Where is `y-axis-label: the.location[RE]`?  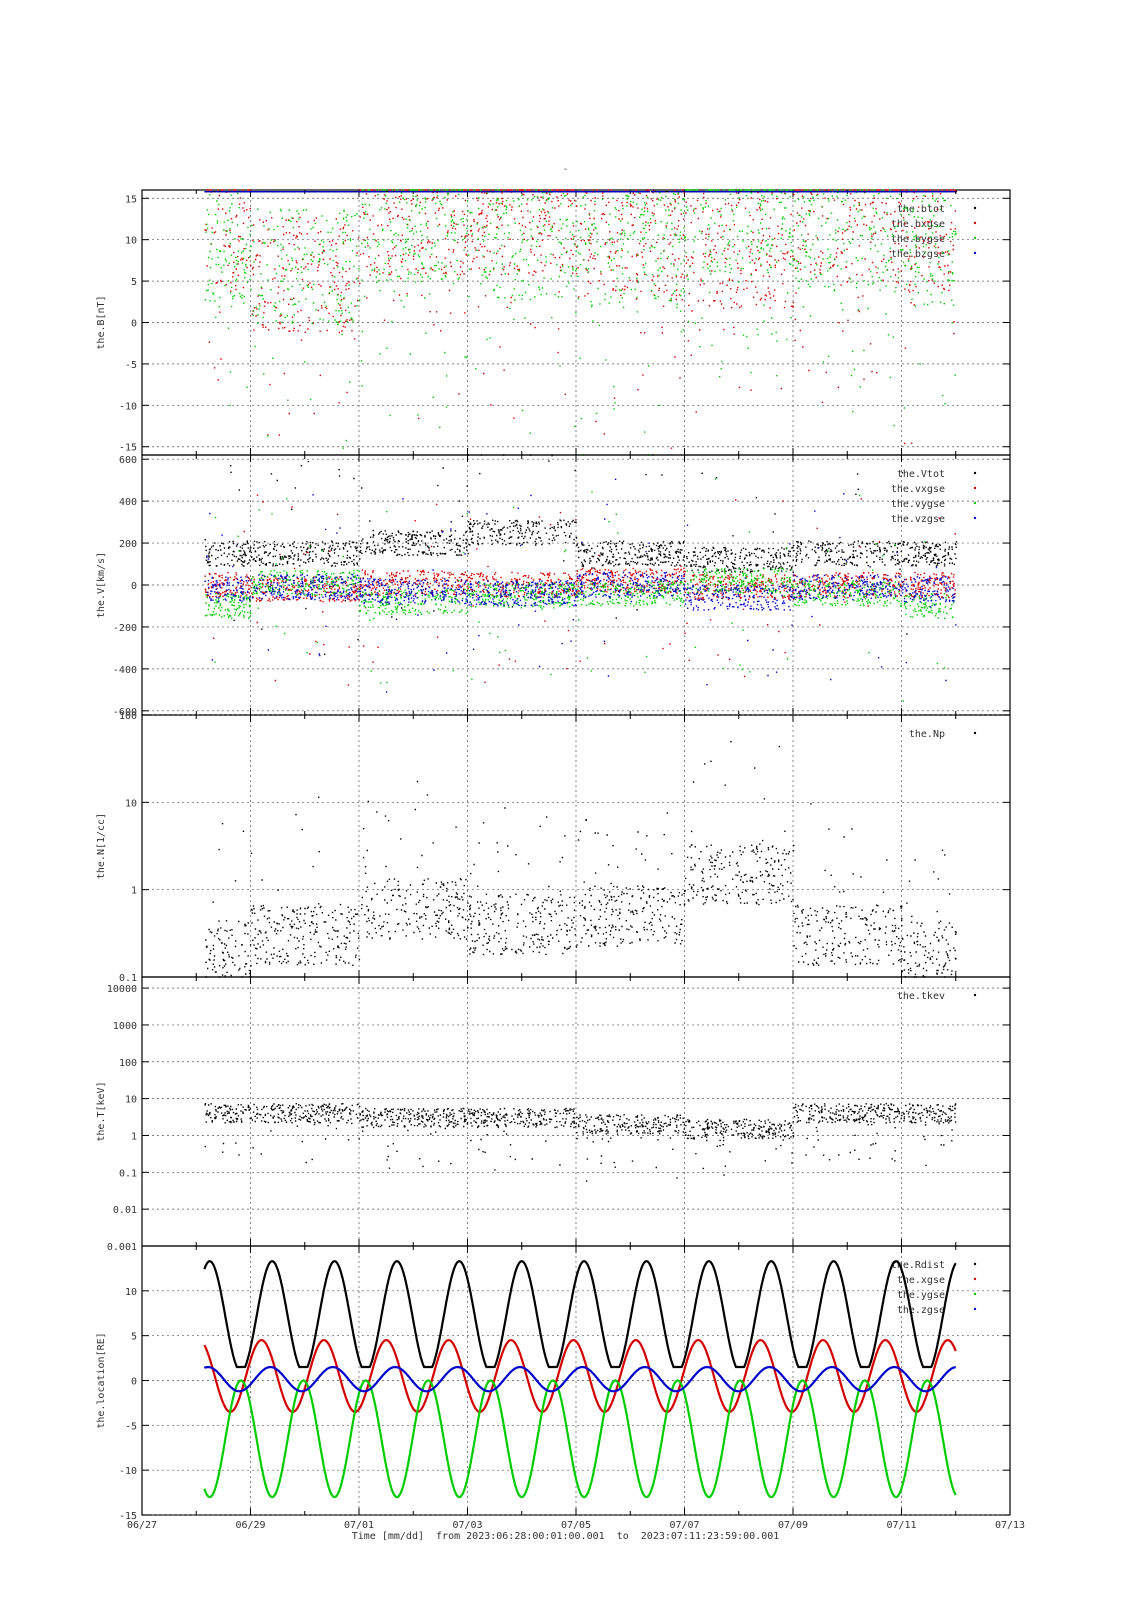 y-axis-label: the.location[RE] is located at coordinates (101, 1380).